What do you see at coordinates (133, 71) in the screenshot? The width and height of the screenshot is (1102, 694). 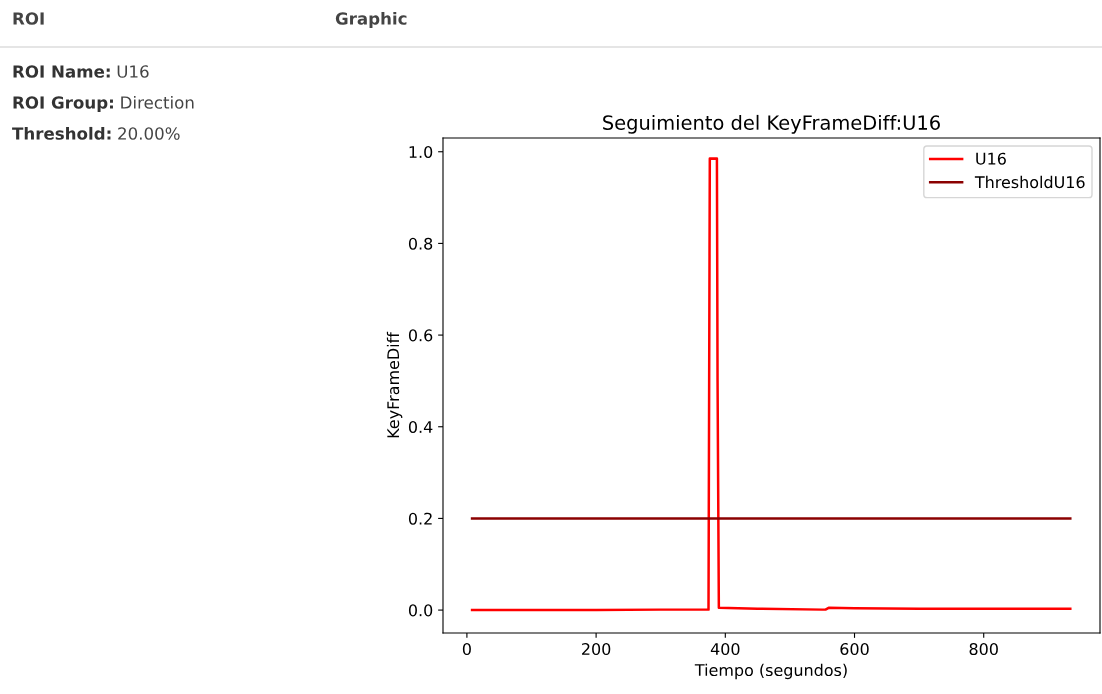 I see `text: U16` at bounding box center [133, 71].